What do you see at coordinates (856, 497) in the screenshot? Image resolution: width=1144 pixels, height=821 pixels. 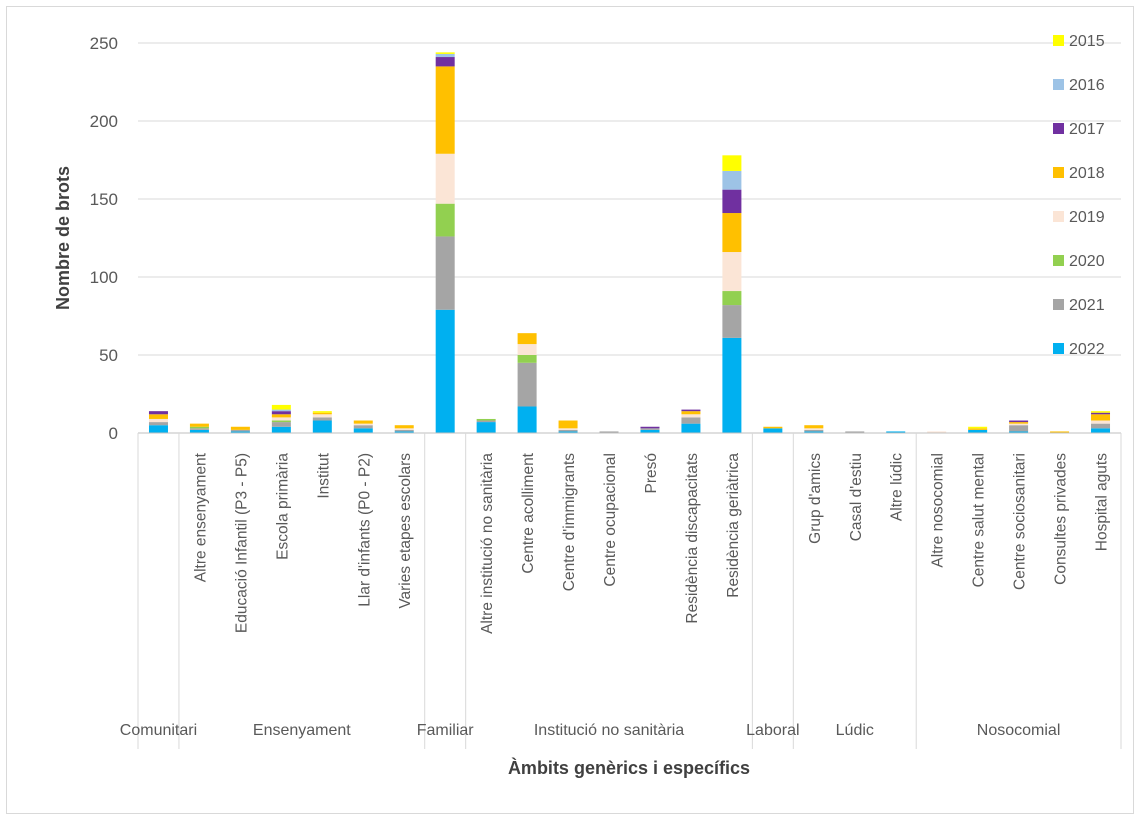 I see `category-label: Casal d'estiu` at bounding box center [856, 497].